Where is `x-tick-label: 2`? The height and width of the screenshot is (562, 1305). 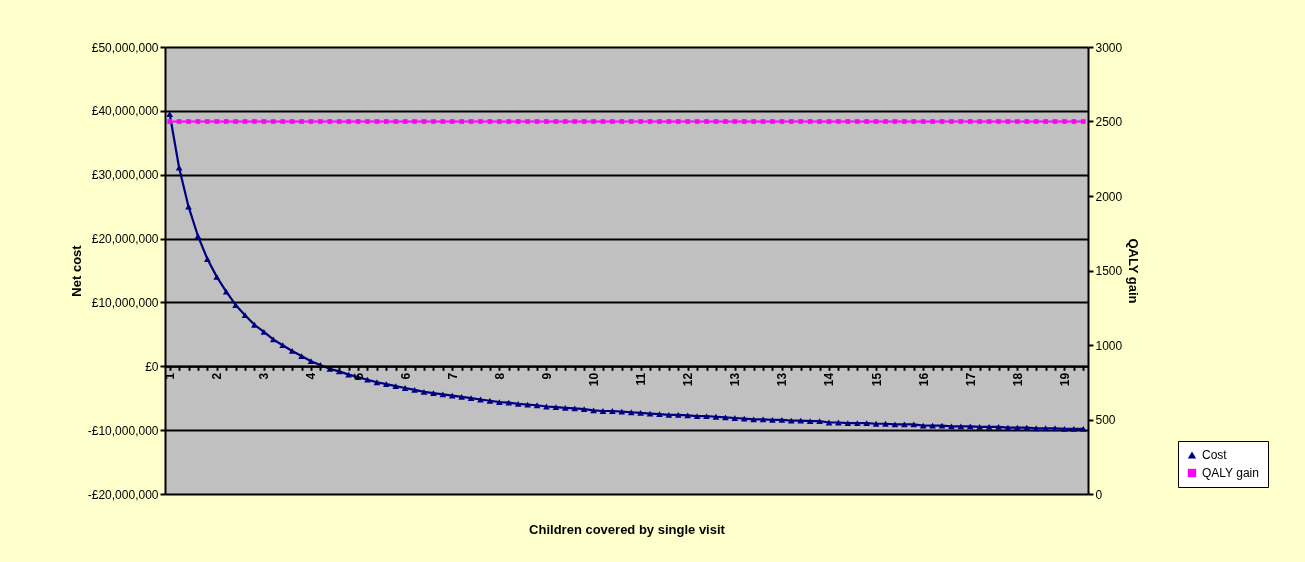
x-tick-label: 2 is located at coordinates (217, 376).